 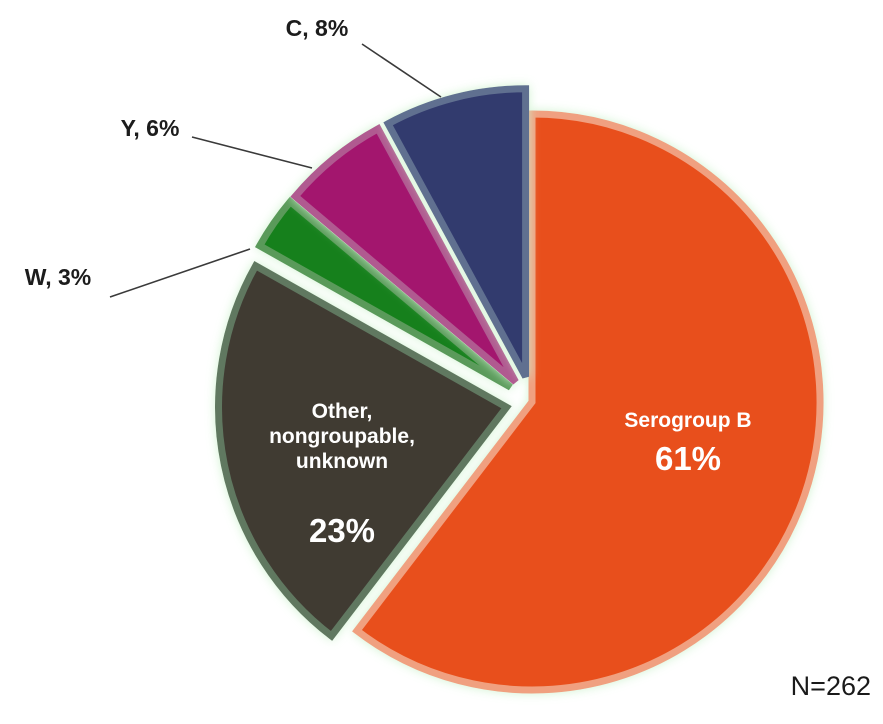 I want to click on sample-size-label: N=262, so click(x=830, y=686).